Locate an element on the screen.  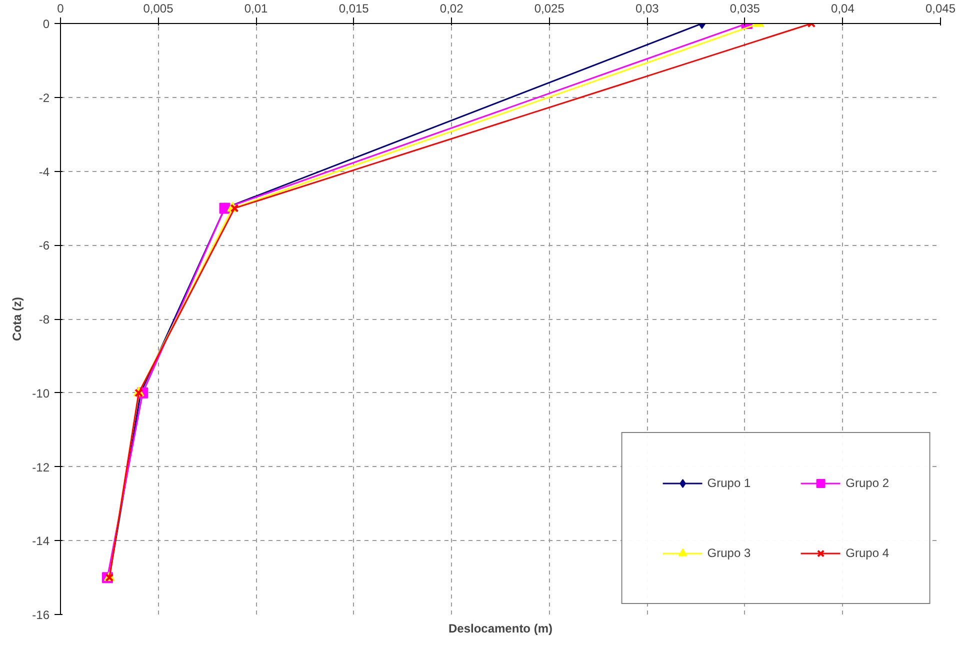
legend-label: Grupo 2 is located at coordinates (867, 483).